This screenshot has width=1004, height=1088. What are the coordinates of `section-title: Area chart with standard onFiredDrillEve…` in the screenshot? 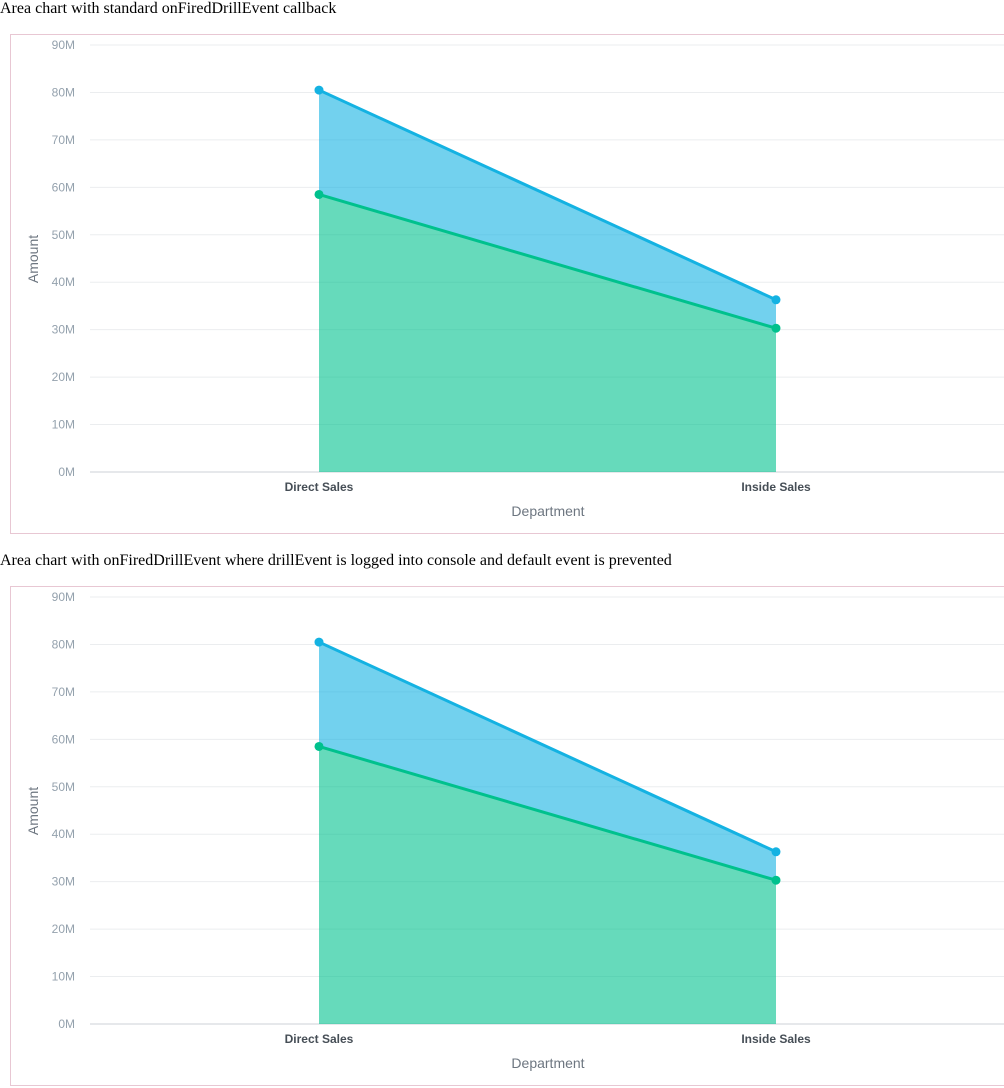 It's located at (168, 8).